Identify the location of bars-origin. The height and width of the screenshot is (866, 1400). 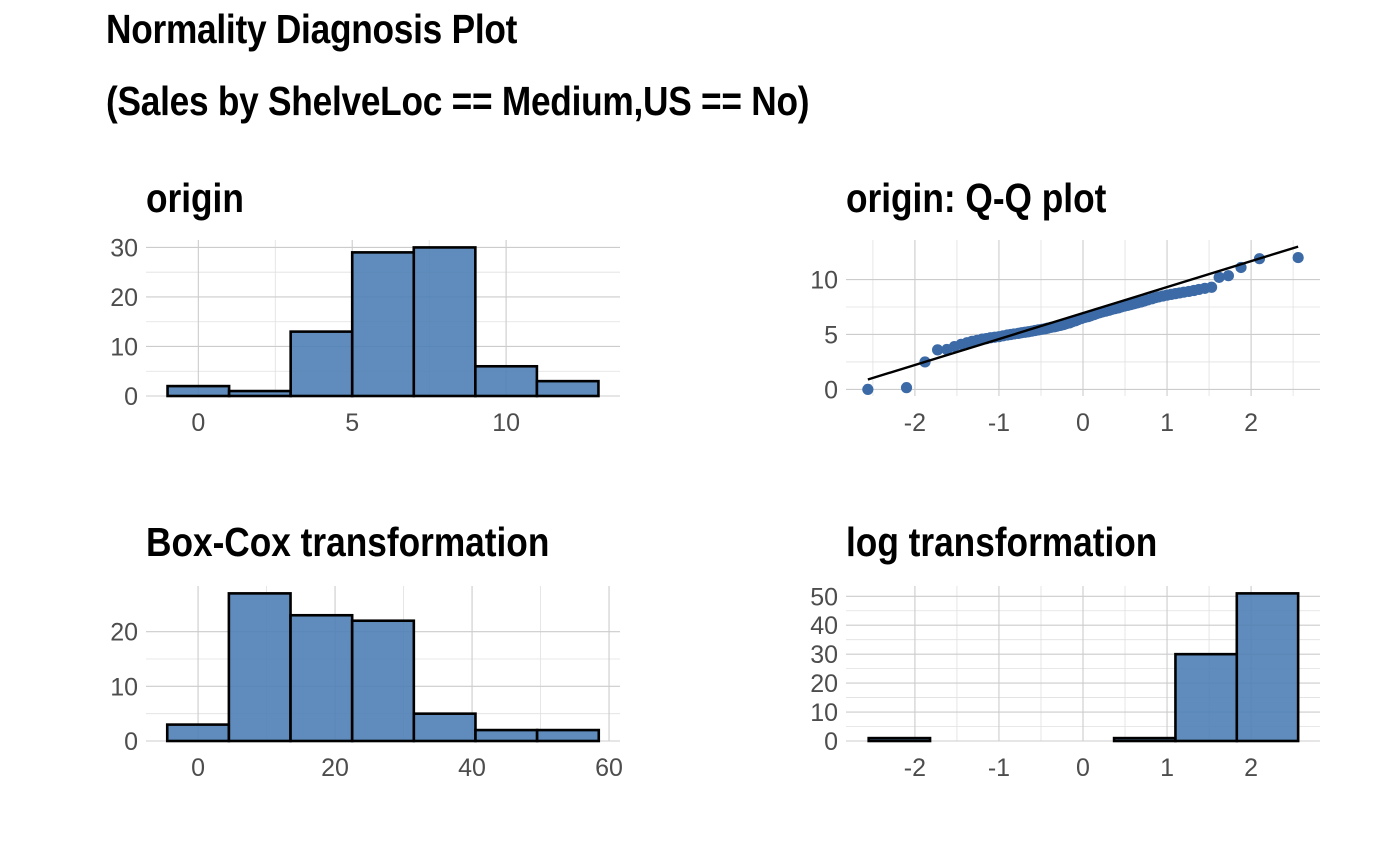
(383, 322).